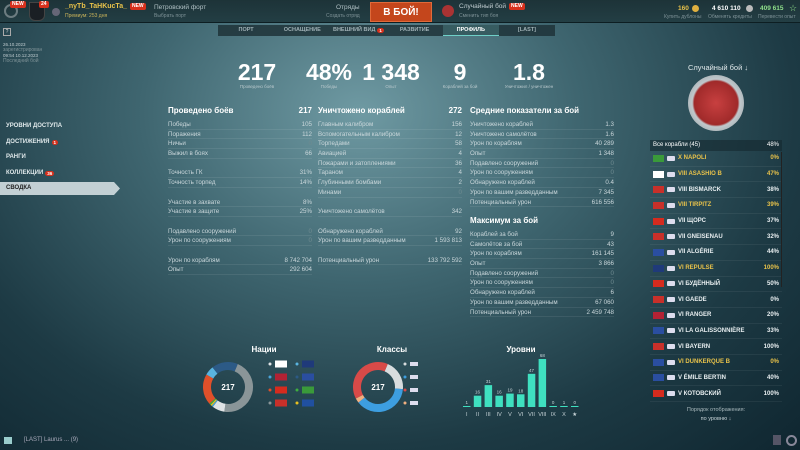  I want to click on stat-value: 66, so click(308, 154).